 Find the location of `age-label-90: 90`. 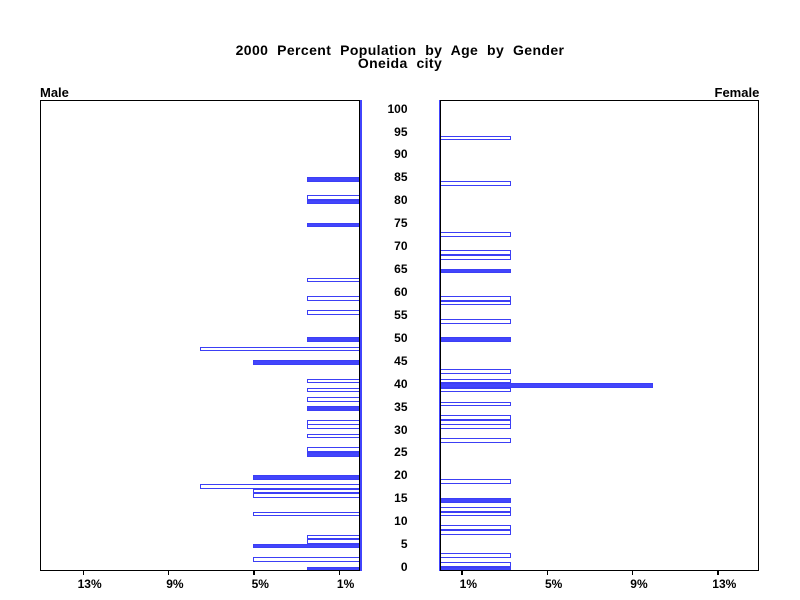

age-label-90: 90 is located at coordinates (401, 154).